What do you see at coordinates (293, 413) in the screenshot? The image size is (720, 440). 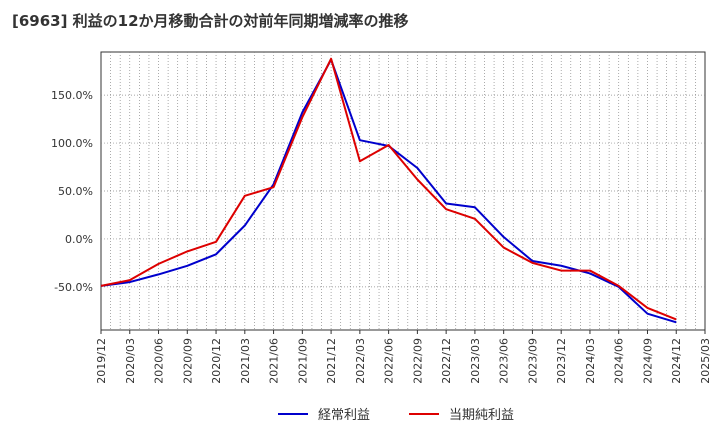 I see `legend-swatch-keijo` at bounding box center [293, 413].